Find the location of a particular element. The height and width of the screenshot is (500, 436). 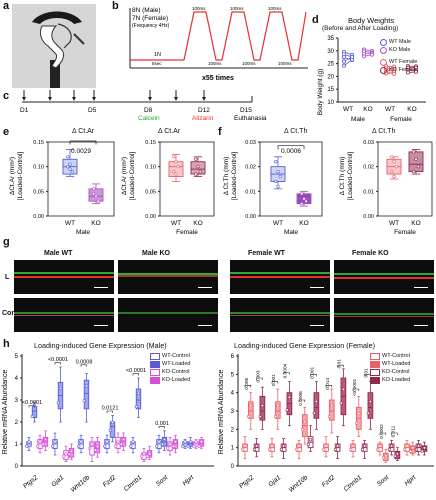

hf-ytick-label: 1 is located at coordinates (233, 449).